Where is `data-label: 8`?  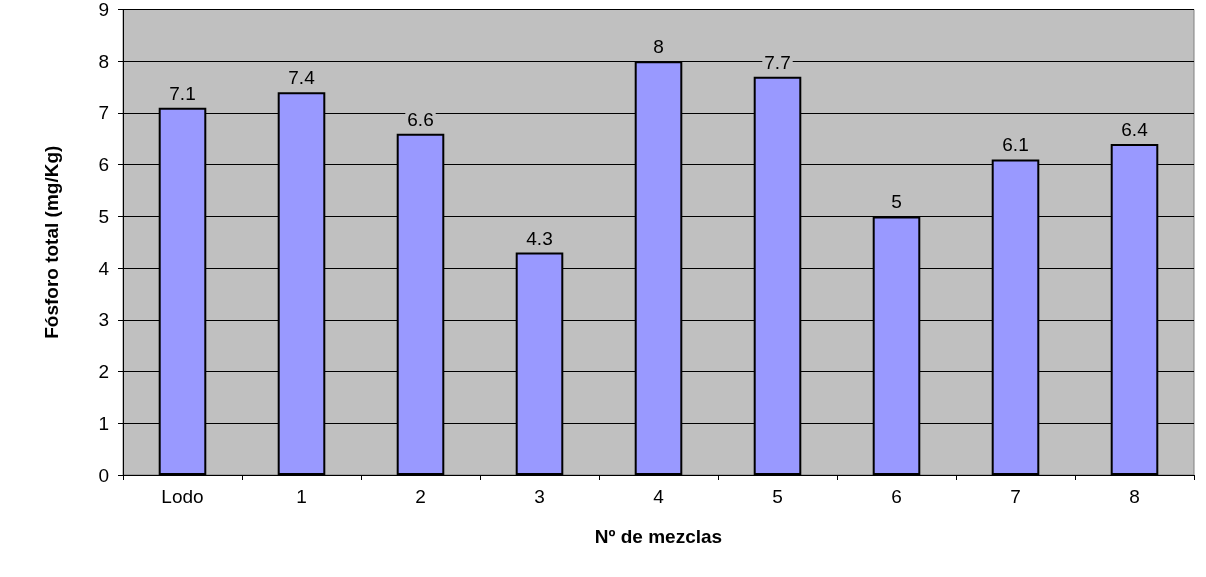
data-label: 8 is located at coordinates (658, 47).